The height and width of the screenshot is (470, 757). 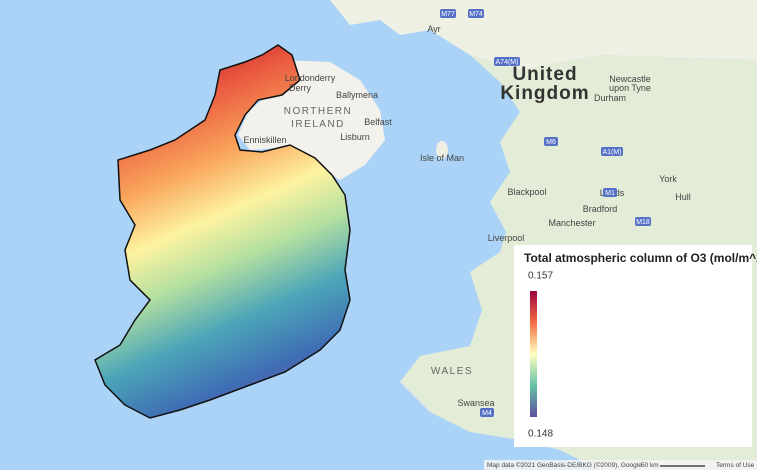 I want to click on place-label: Belfast, so click(x=378, y=122).